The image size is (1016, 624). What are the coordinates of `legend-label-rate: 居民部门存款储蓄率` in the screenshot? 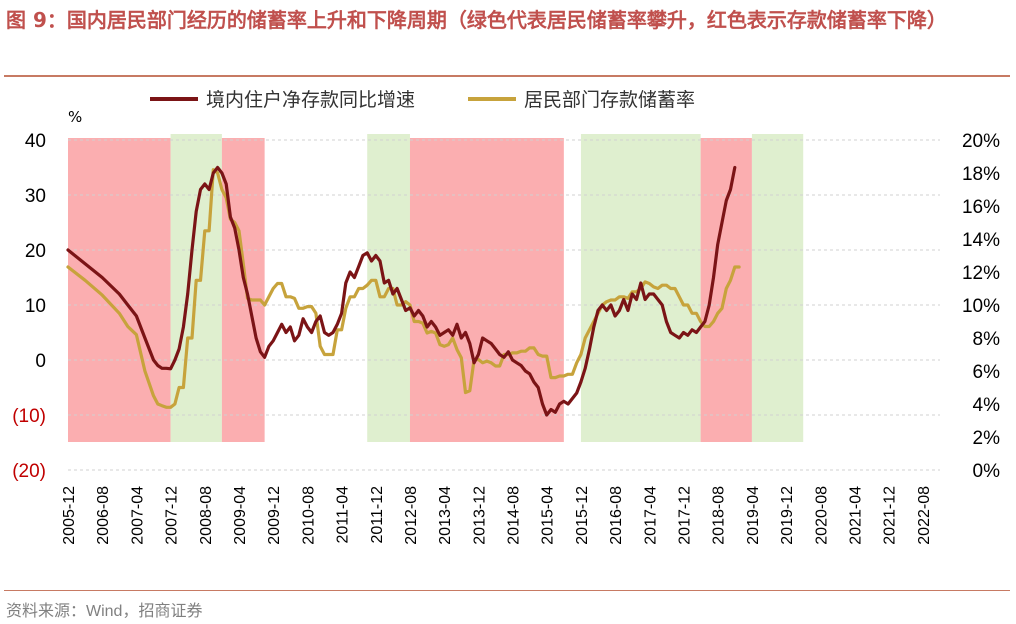 It's located at (609, 100).